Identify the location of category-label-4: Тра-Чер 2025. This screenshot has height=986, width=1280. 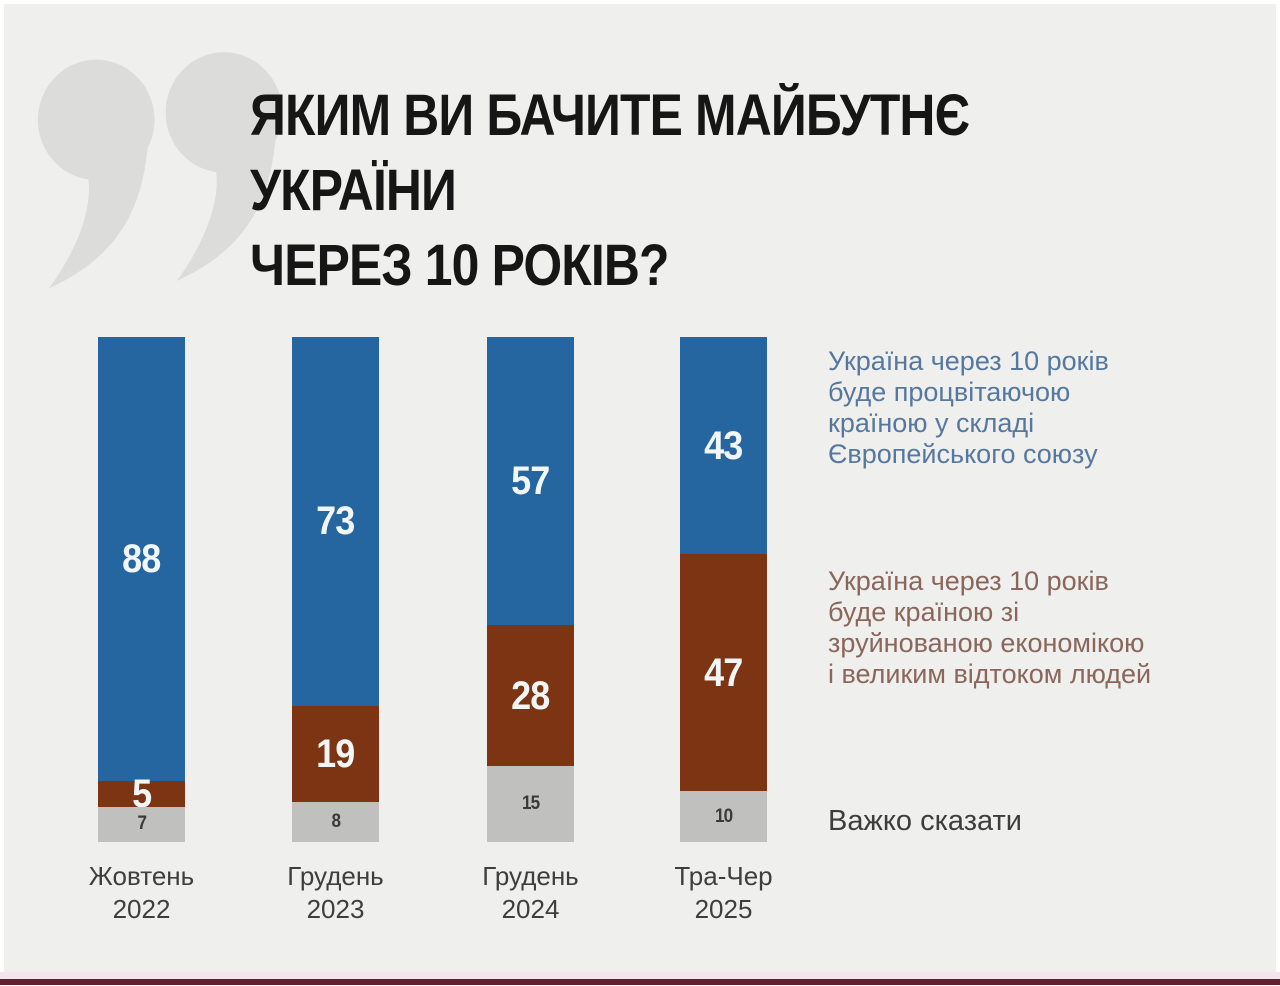
(723, 892).